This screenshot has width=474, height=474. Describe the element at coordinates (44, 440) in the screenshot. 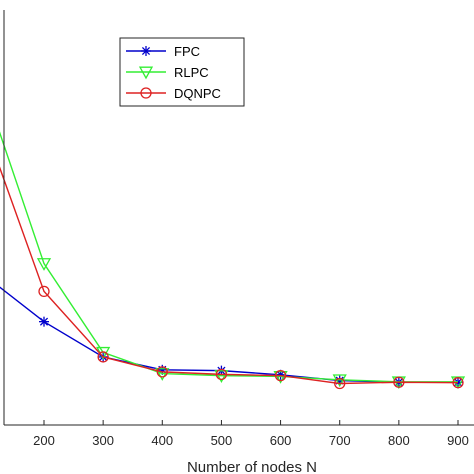

I see `x-tick-label: 200` at that location.